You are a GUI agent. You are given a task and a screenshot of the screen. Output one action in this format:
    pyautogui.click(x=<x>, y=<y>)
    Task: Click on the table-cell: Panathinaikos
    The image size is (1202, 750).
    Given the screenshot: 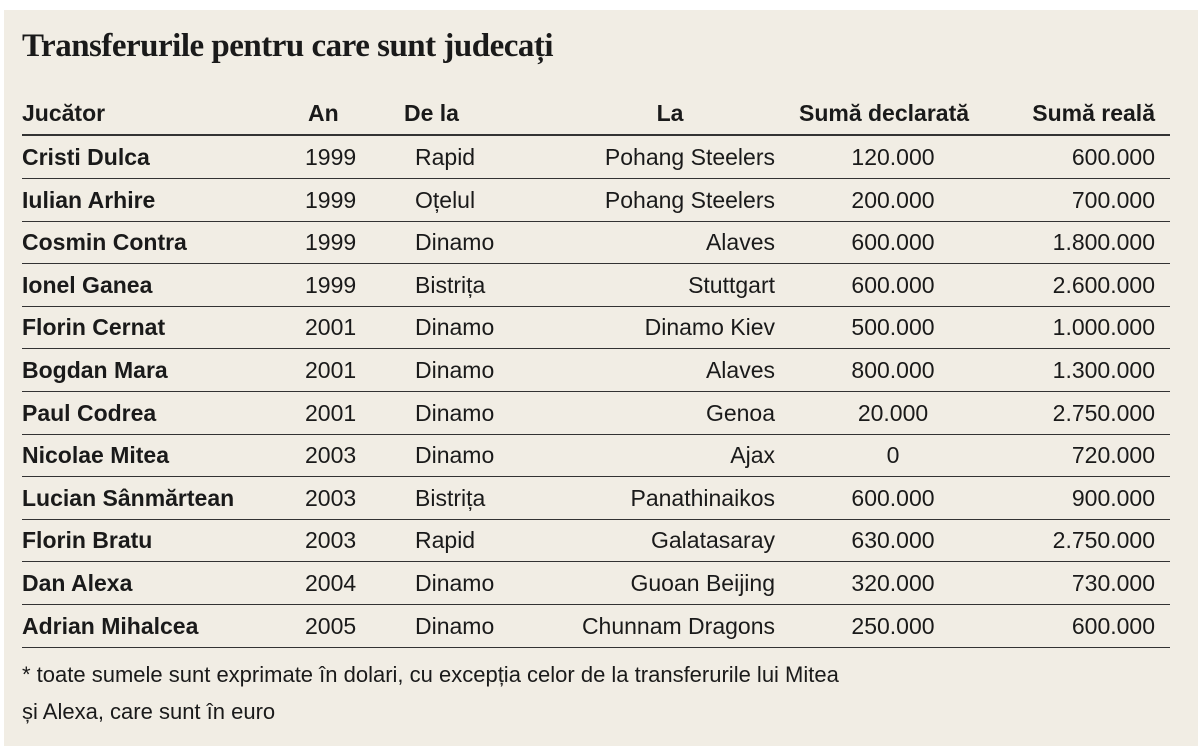 What is the action you would take?
    pyautogui.click(x=703, y=497)
    